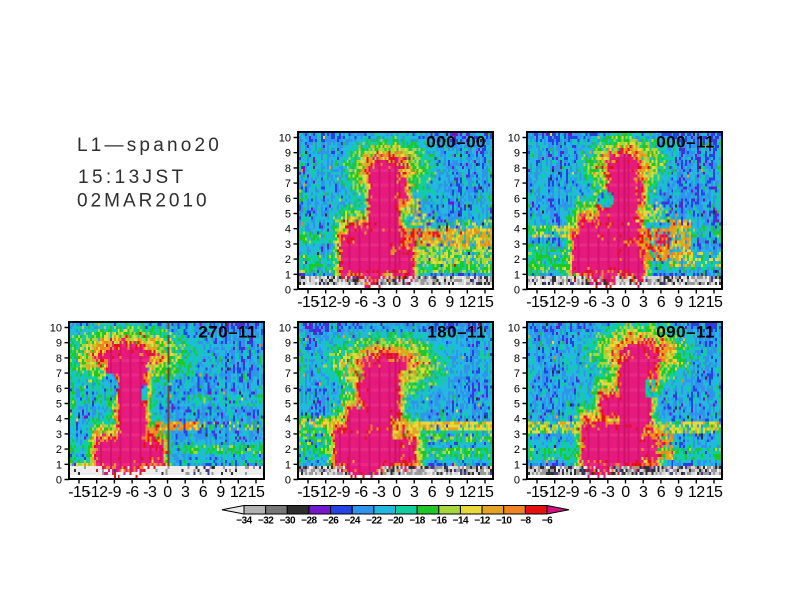 The height and width of the screenshot is (612, 792). Describe the element at coordinates (685, 142) in the screenshot. I see `svg-text: 000–11` at that location.